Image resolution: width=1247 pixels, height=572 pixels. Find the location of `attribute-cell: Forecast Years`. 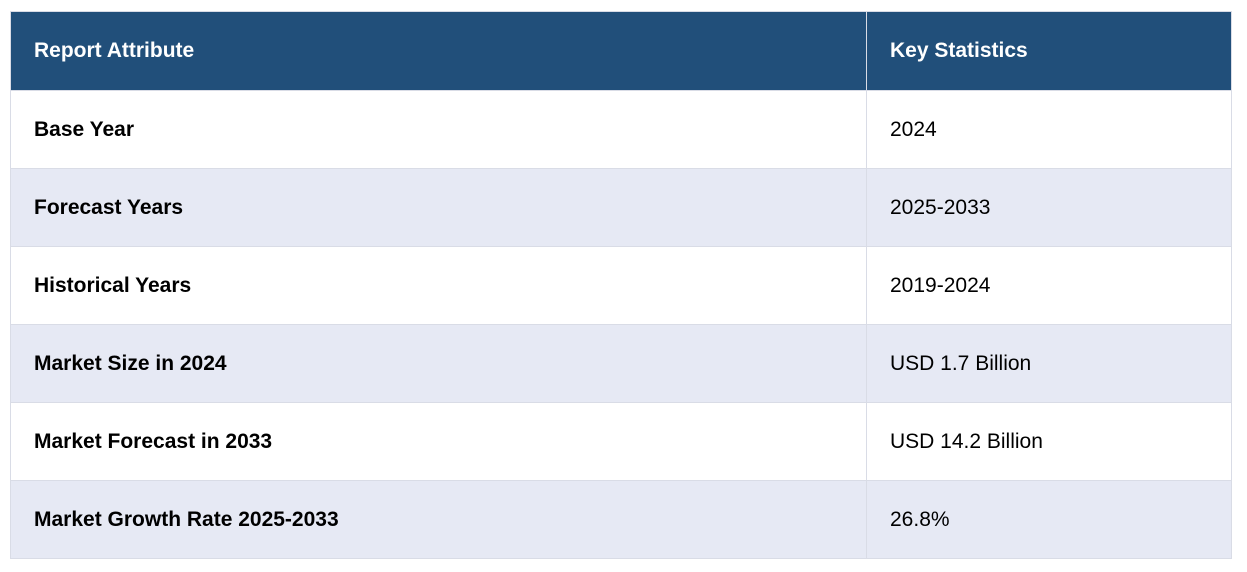

attribute-cell: Forecast Years is located at coordinates (438, 207).